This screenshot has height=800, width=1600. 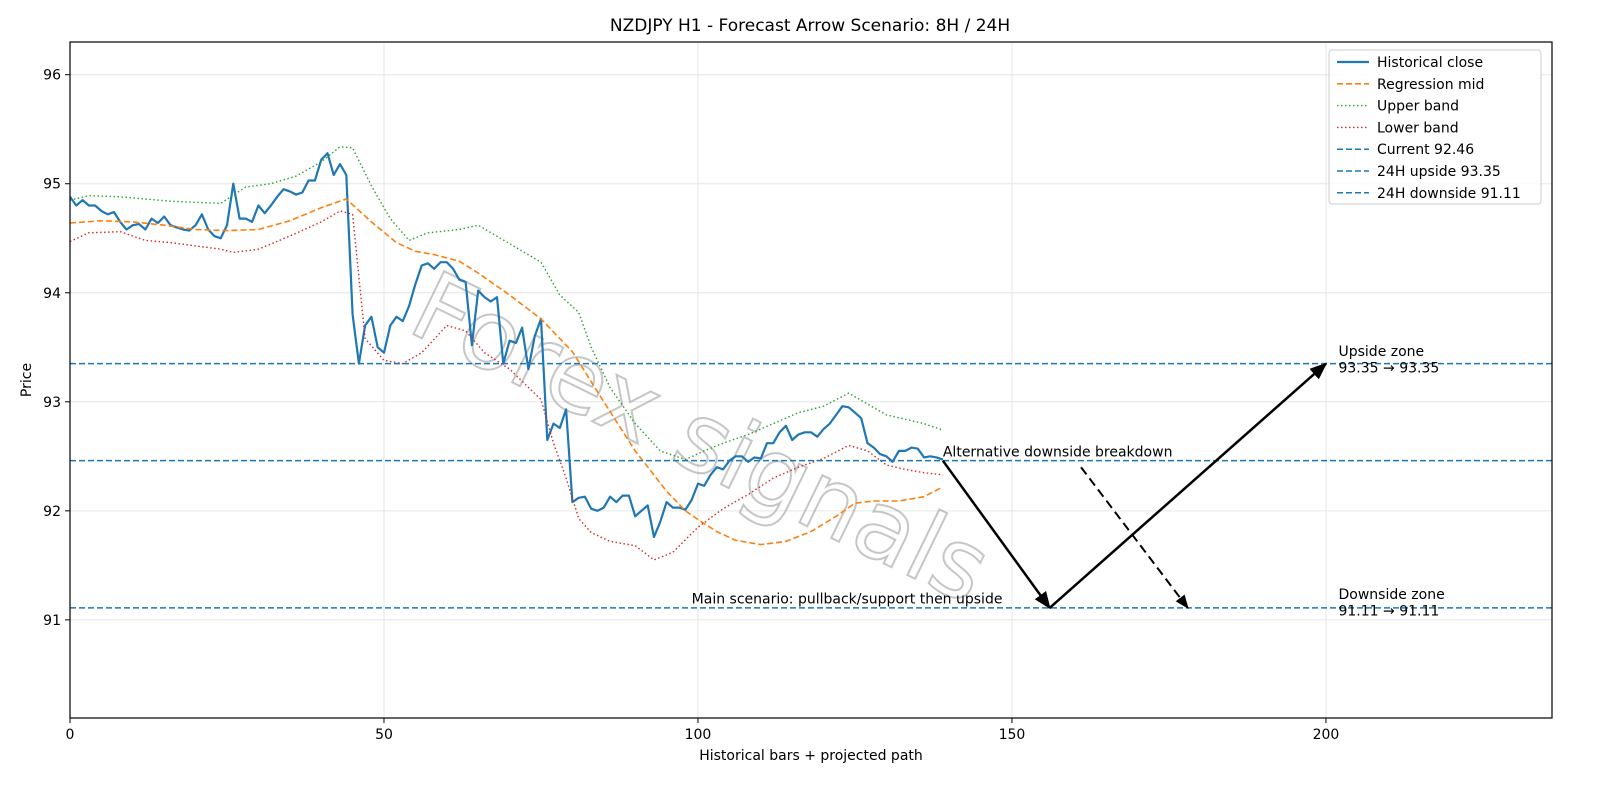 I want to click on y-tick-label: 93, so click(x=52, y=403).